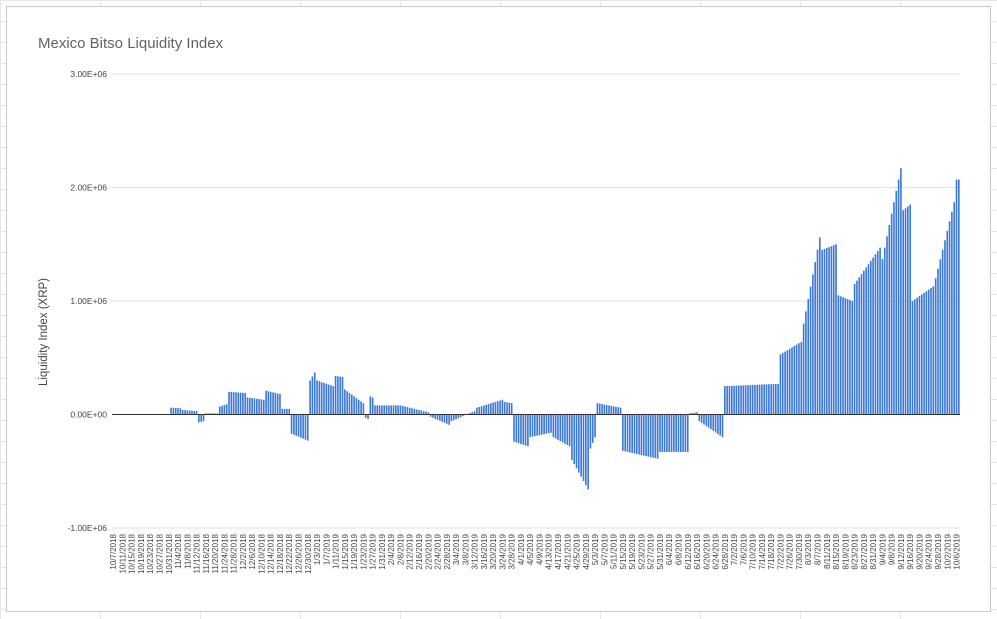 This screenshot has height=619, width=997. I want to click on x-tick-label: 1/7/2019, so click(326, 549).